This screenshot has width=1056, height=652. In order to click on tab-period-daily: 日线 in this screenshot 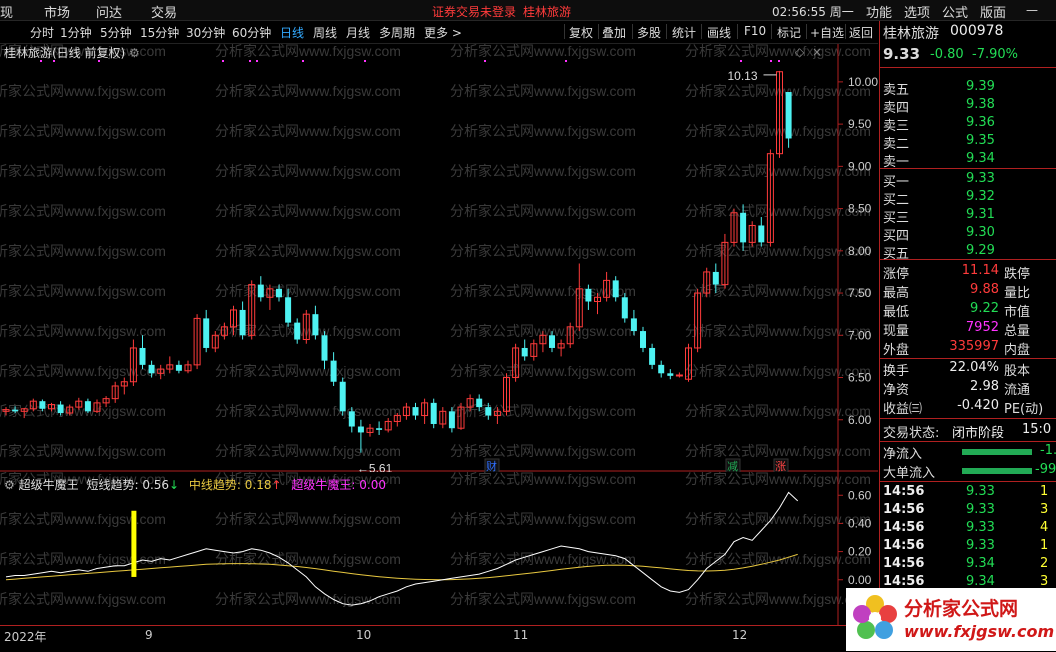, I will do `click(292, 33)`.